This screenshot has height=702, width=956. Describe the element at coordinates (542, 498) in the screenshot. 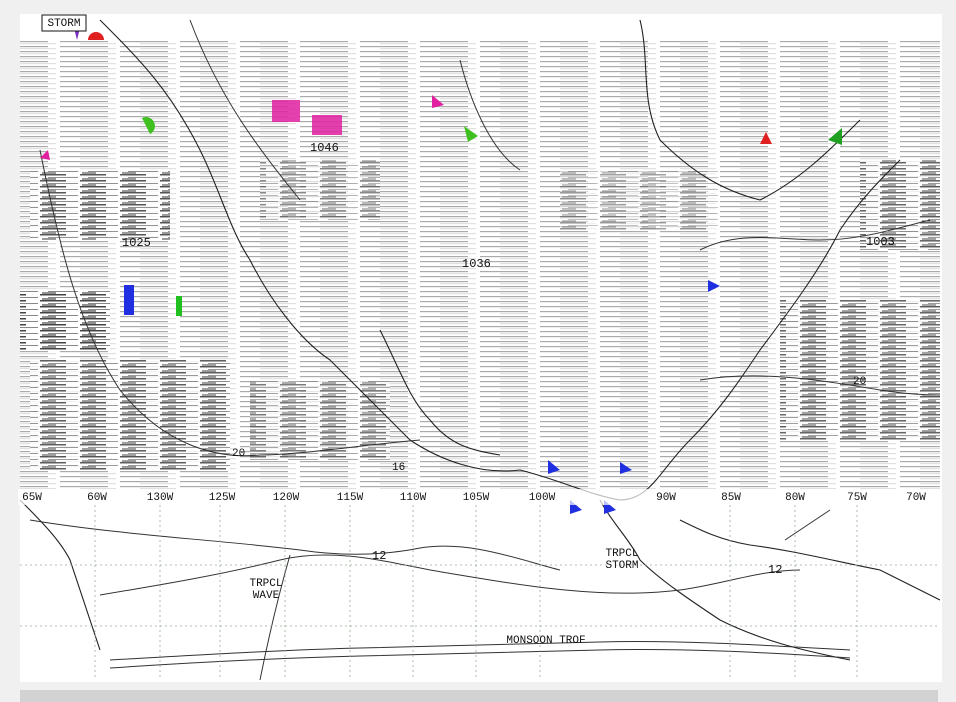

I see `longitude-label: 100W` at that location.